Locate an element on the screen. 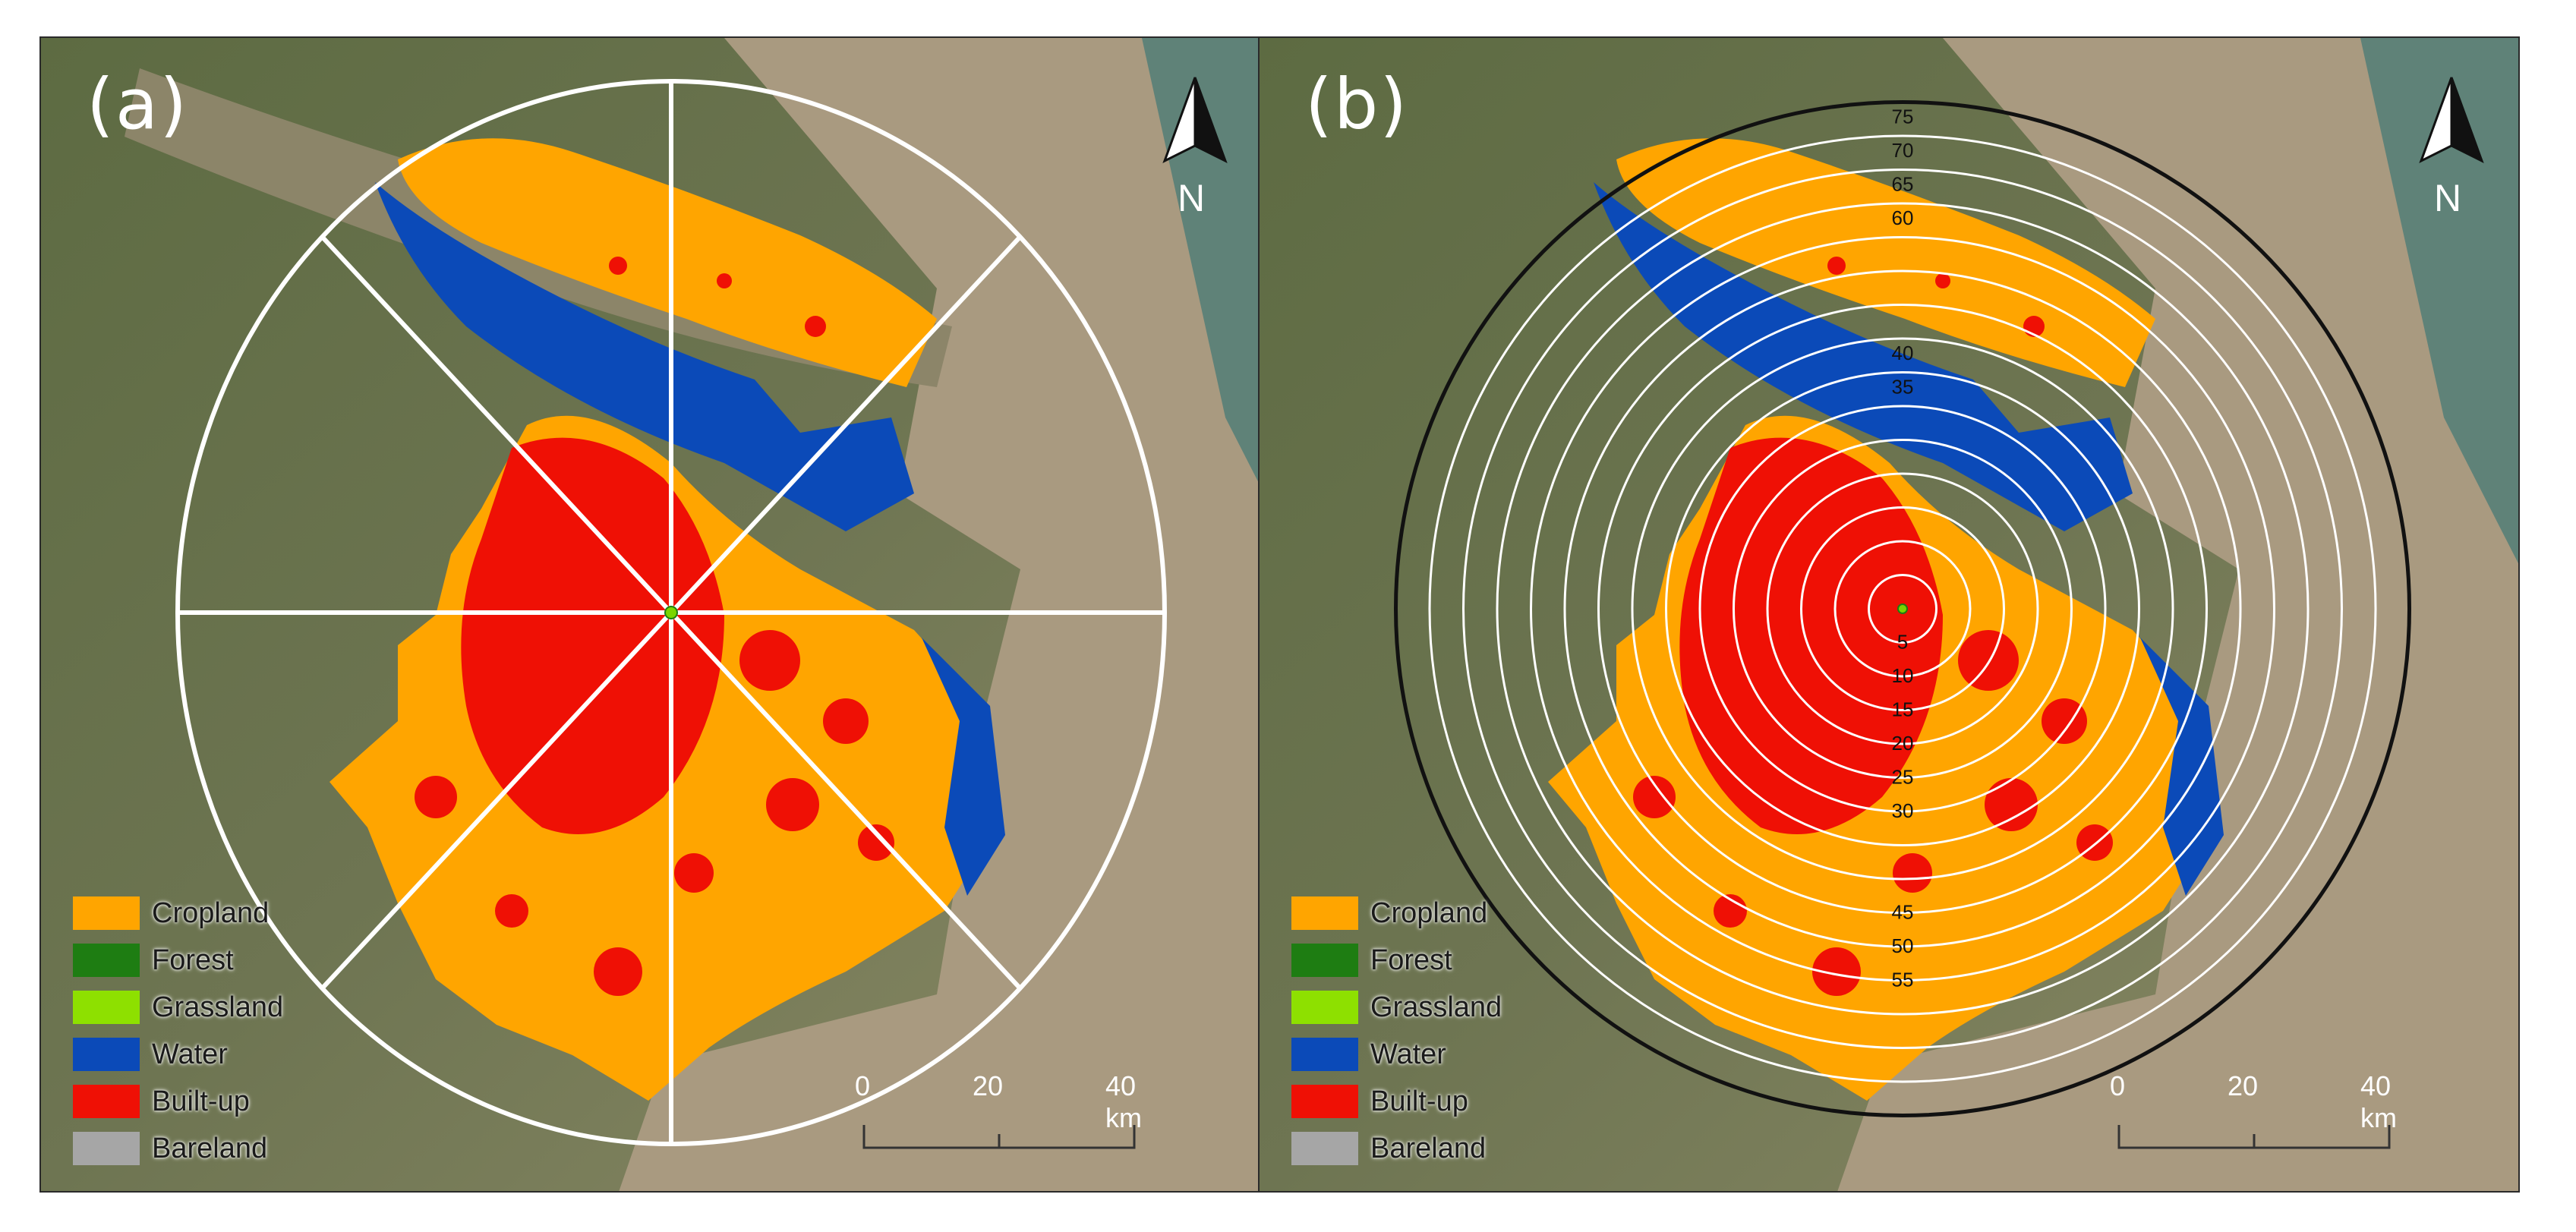  open-sea is located at coordinates (2439, 301).